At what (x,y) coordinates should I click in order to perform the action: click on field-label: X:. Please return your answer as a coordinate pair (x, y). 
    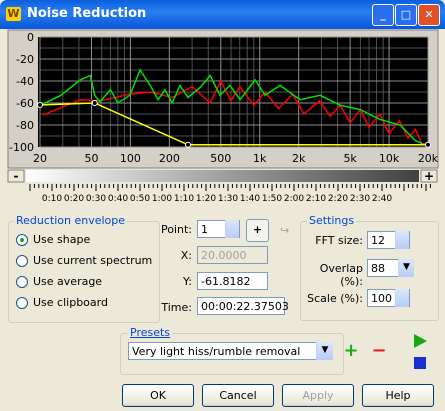
    Looking at the image, I should click on (186, 255).